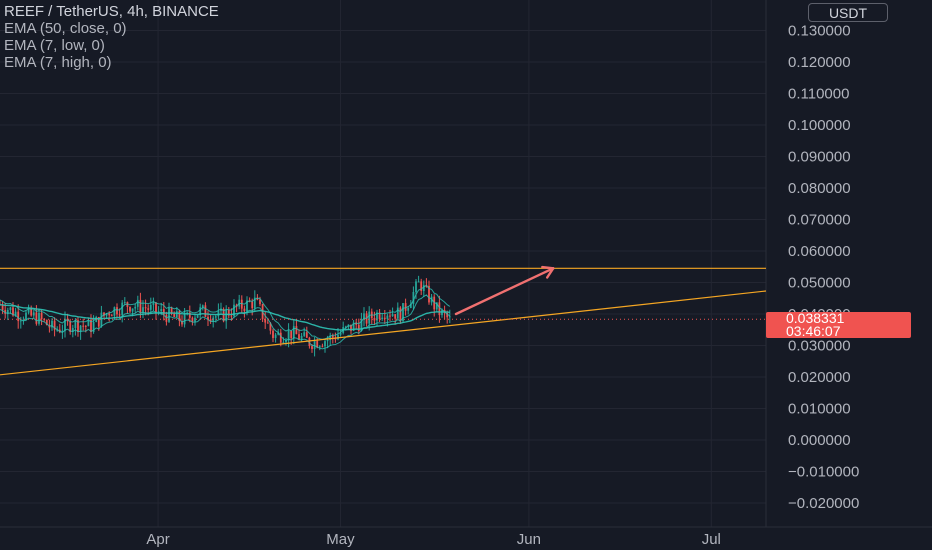 This screenshot has width=932, height=550. I want to click on arrow-shaft, so click(504, 291).